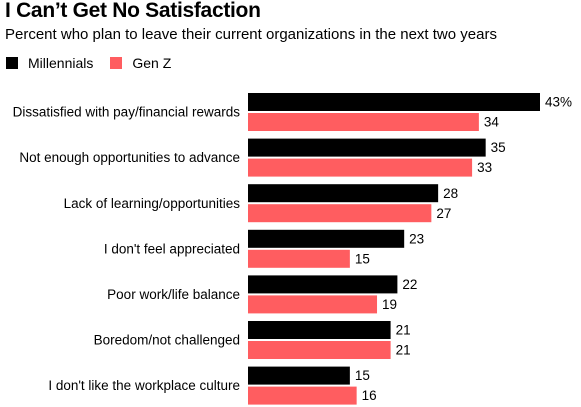  What do you see at coordinates (152, 203) in the screenshot?
I see `category-label: Lack of learning/opportunities` at bounding box center [152, 203].